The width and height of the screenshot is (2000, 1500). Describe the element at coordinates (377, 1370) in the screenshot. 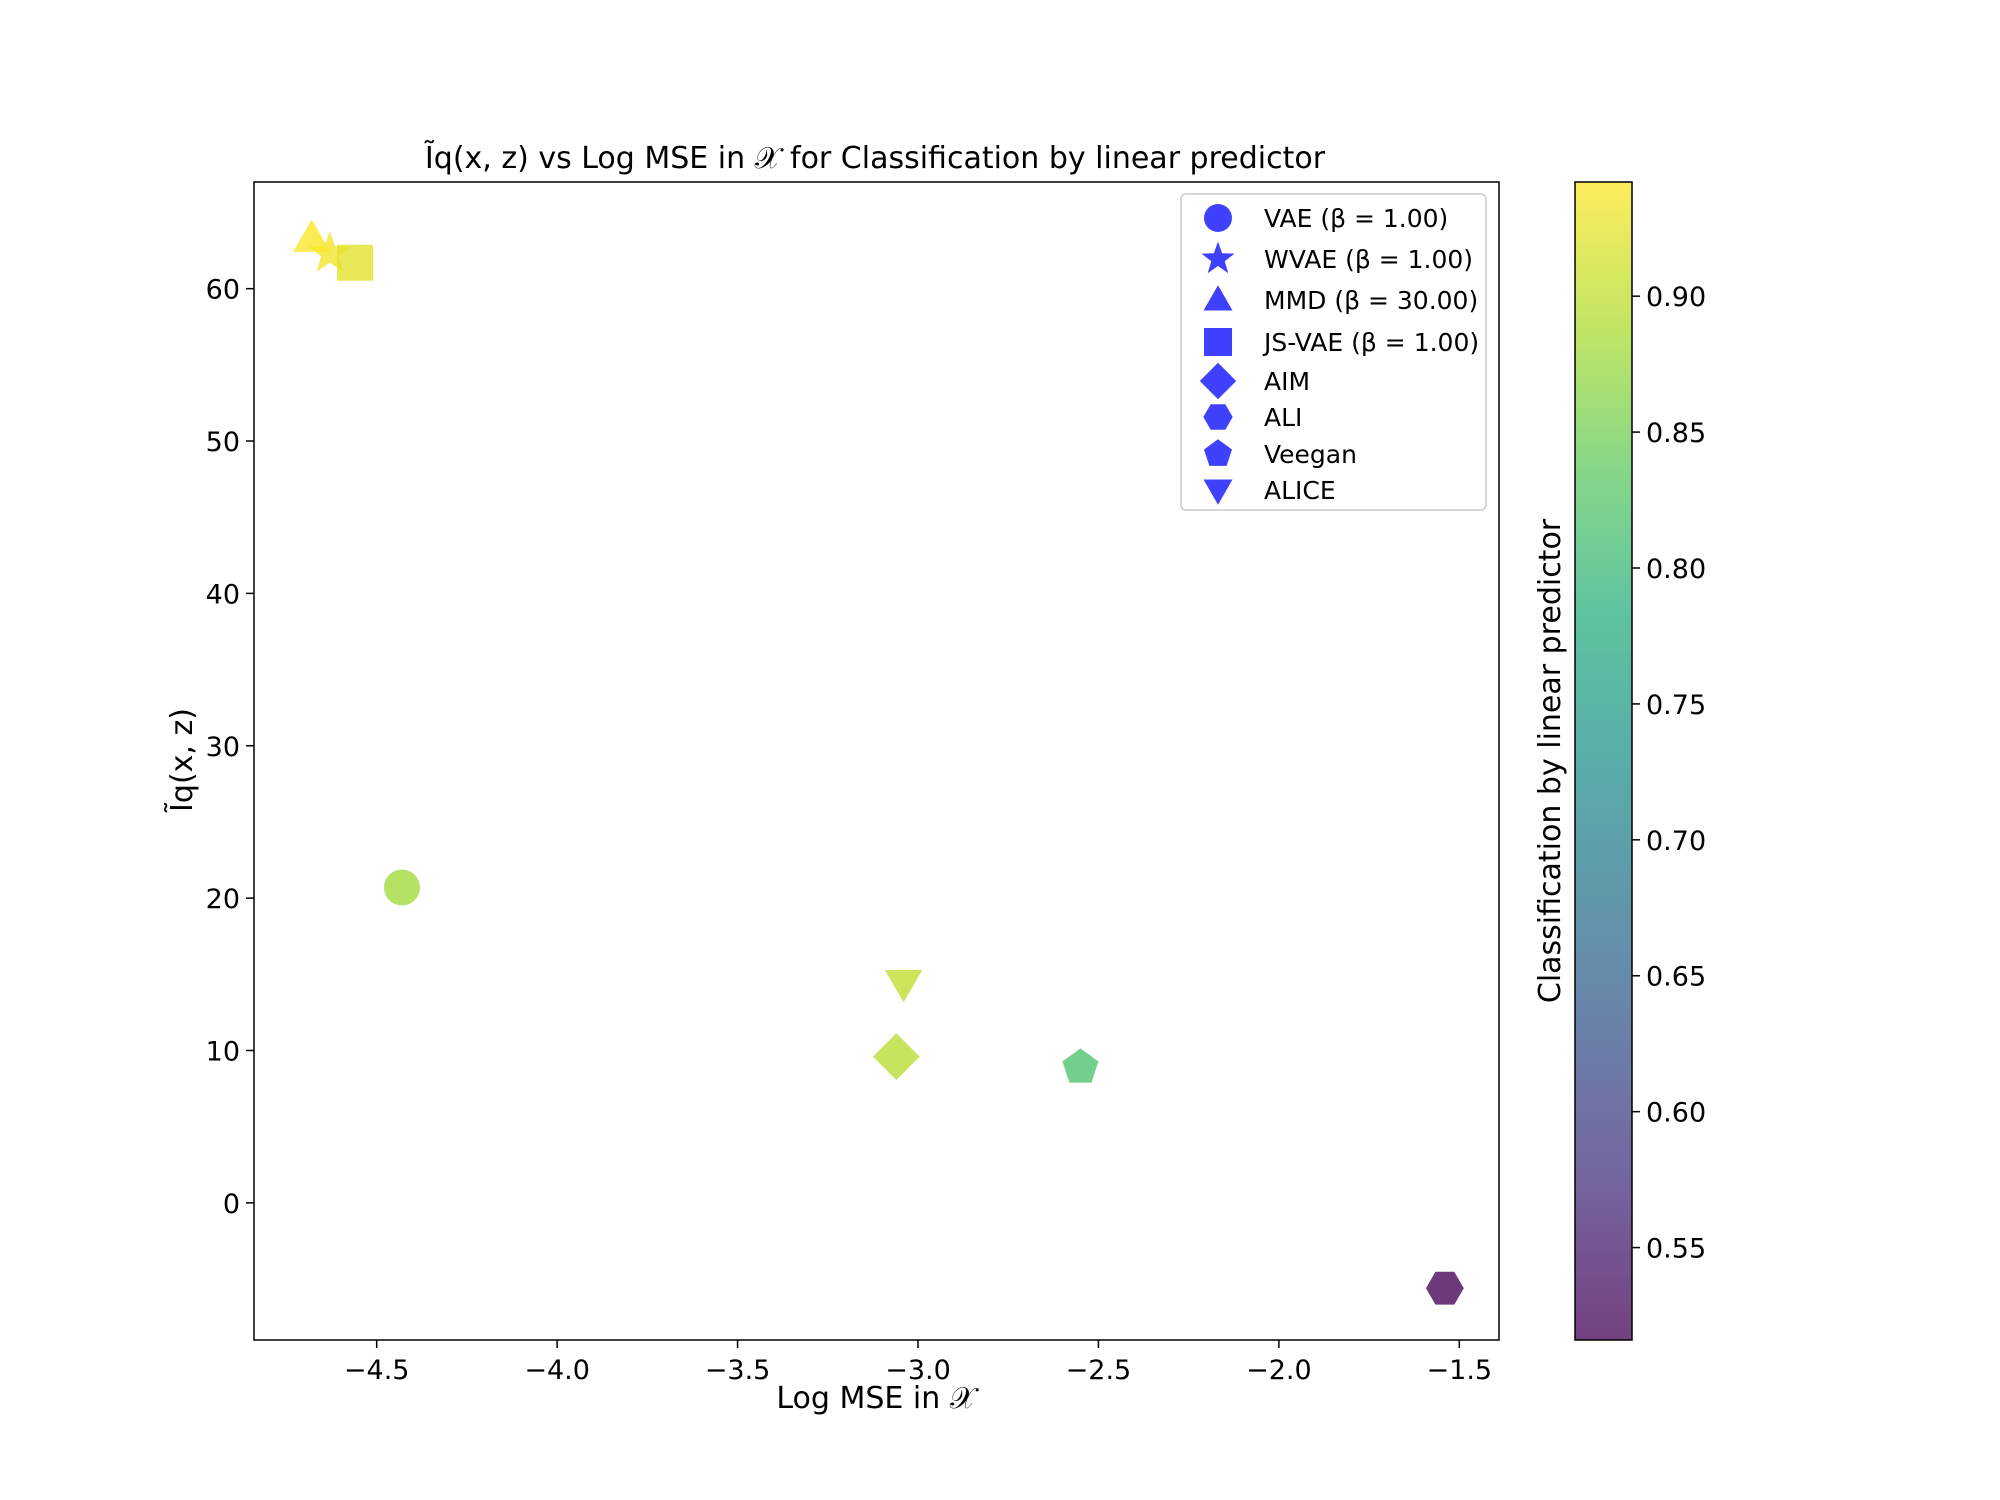

I see `x-tick-label: −4.5` at that location.